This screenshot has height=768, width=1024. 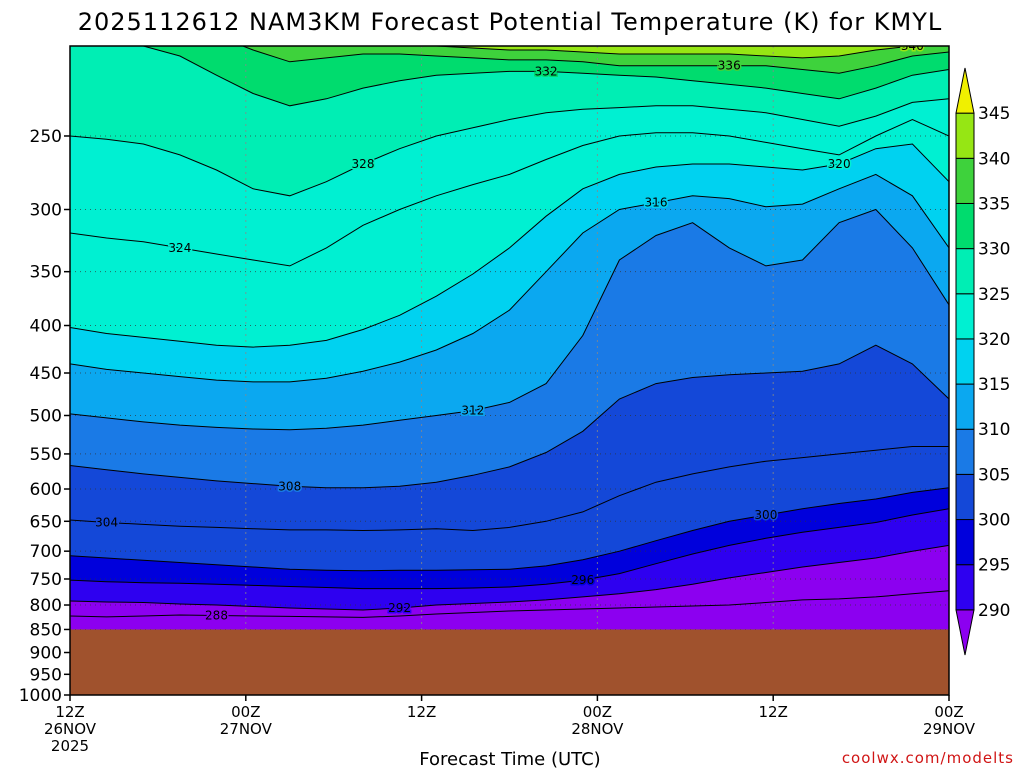 What do you see at coordinates (994, 430) in the screenshot?
I see `colorbar-label-310: 310` at bounding box center [994, 430].